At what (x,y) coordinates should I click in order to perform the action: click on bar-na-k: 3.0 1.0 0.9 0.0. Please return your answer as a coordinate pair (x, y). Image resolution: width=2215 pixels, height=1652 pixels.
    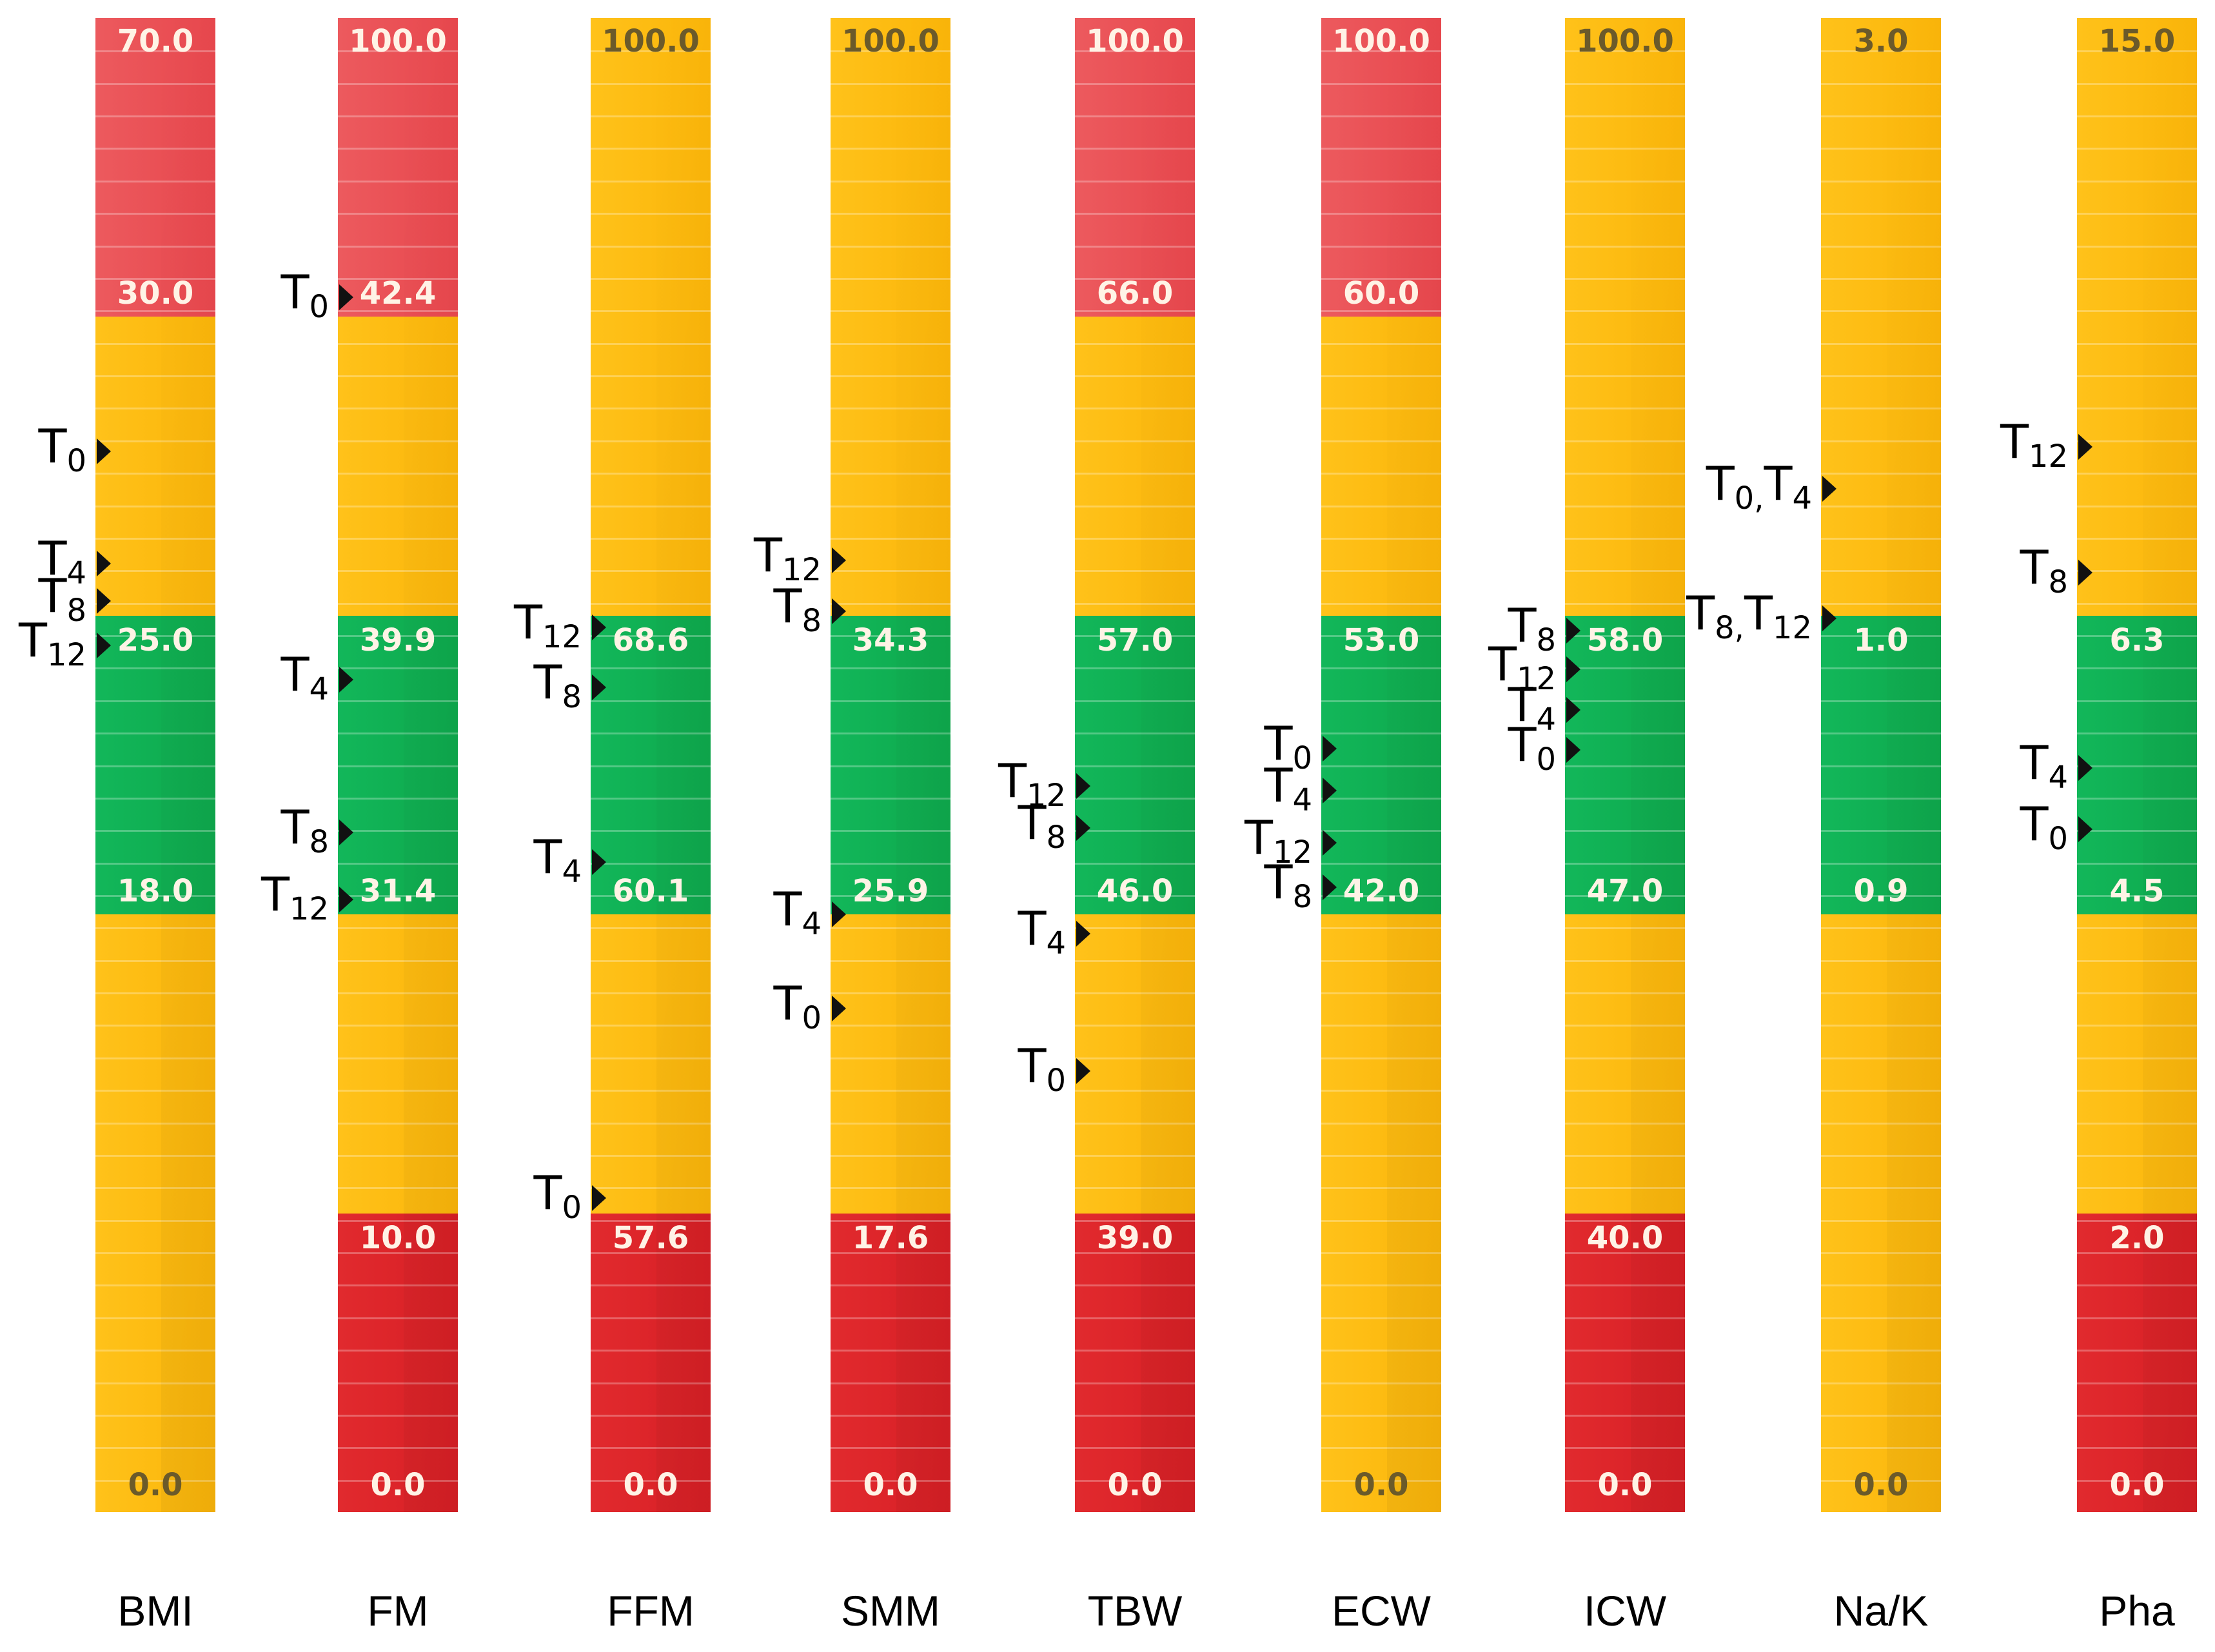
    Looking at the image, I should click on (1881, 765).